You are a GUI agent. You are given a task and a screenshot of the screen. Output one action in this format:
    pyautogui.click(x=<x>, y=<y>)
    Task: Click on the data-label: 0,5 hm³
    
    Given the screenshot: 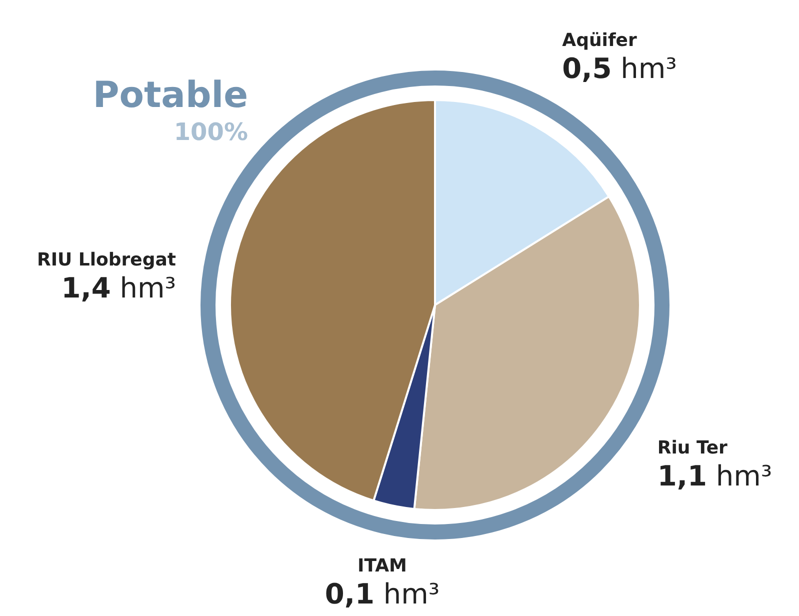 What is the action you would take?
    pyautogui.click(x=619, y=68)
    